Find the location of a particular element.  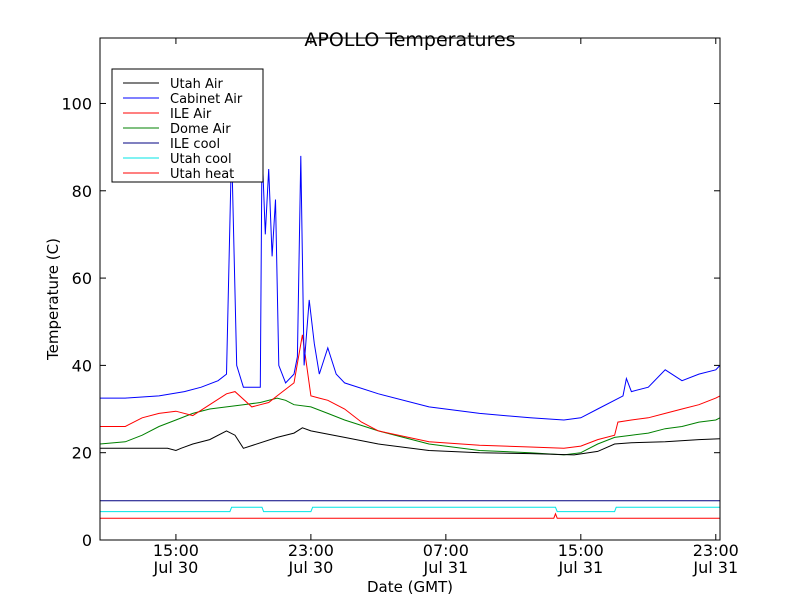

y-tick-label: 60 is located at coordinates (82, 278).